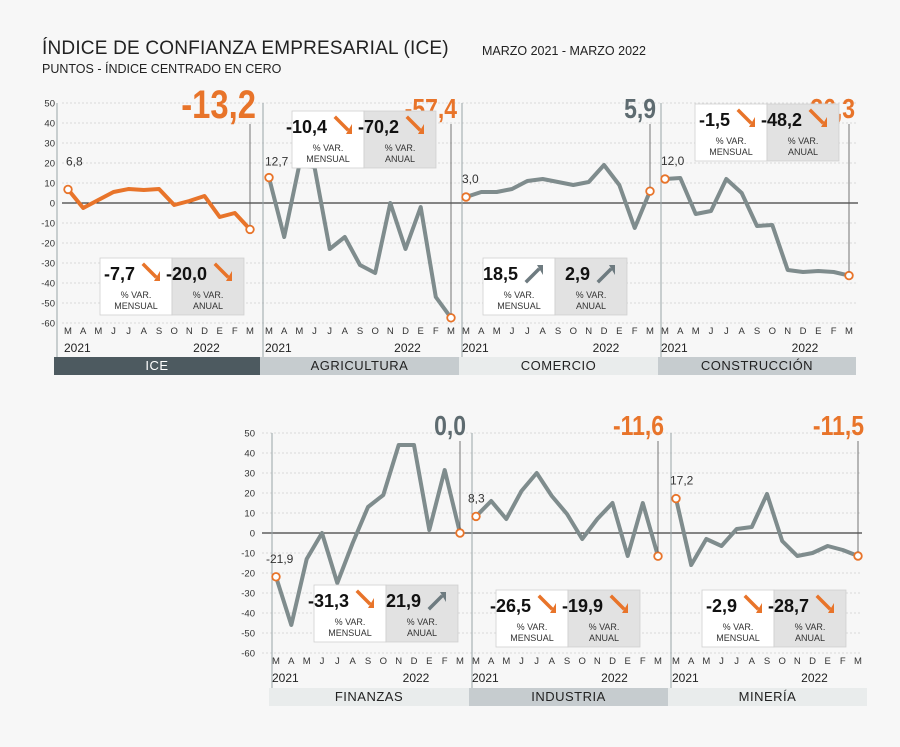 This screenshot has width=900, height=747. What do you see at coordinates (470, 179) in the screenshot?
I see `start-value-label: 3,0` at bounding box center [470, 179].